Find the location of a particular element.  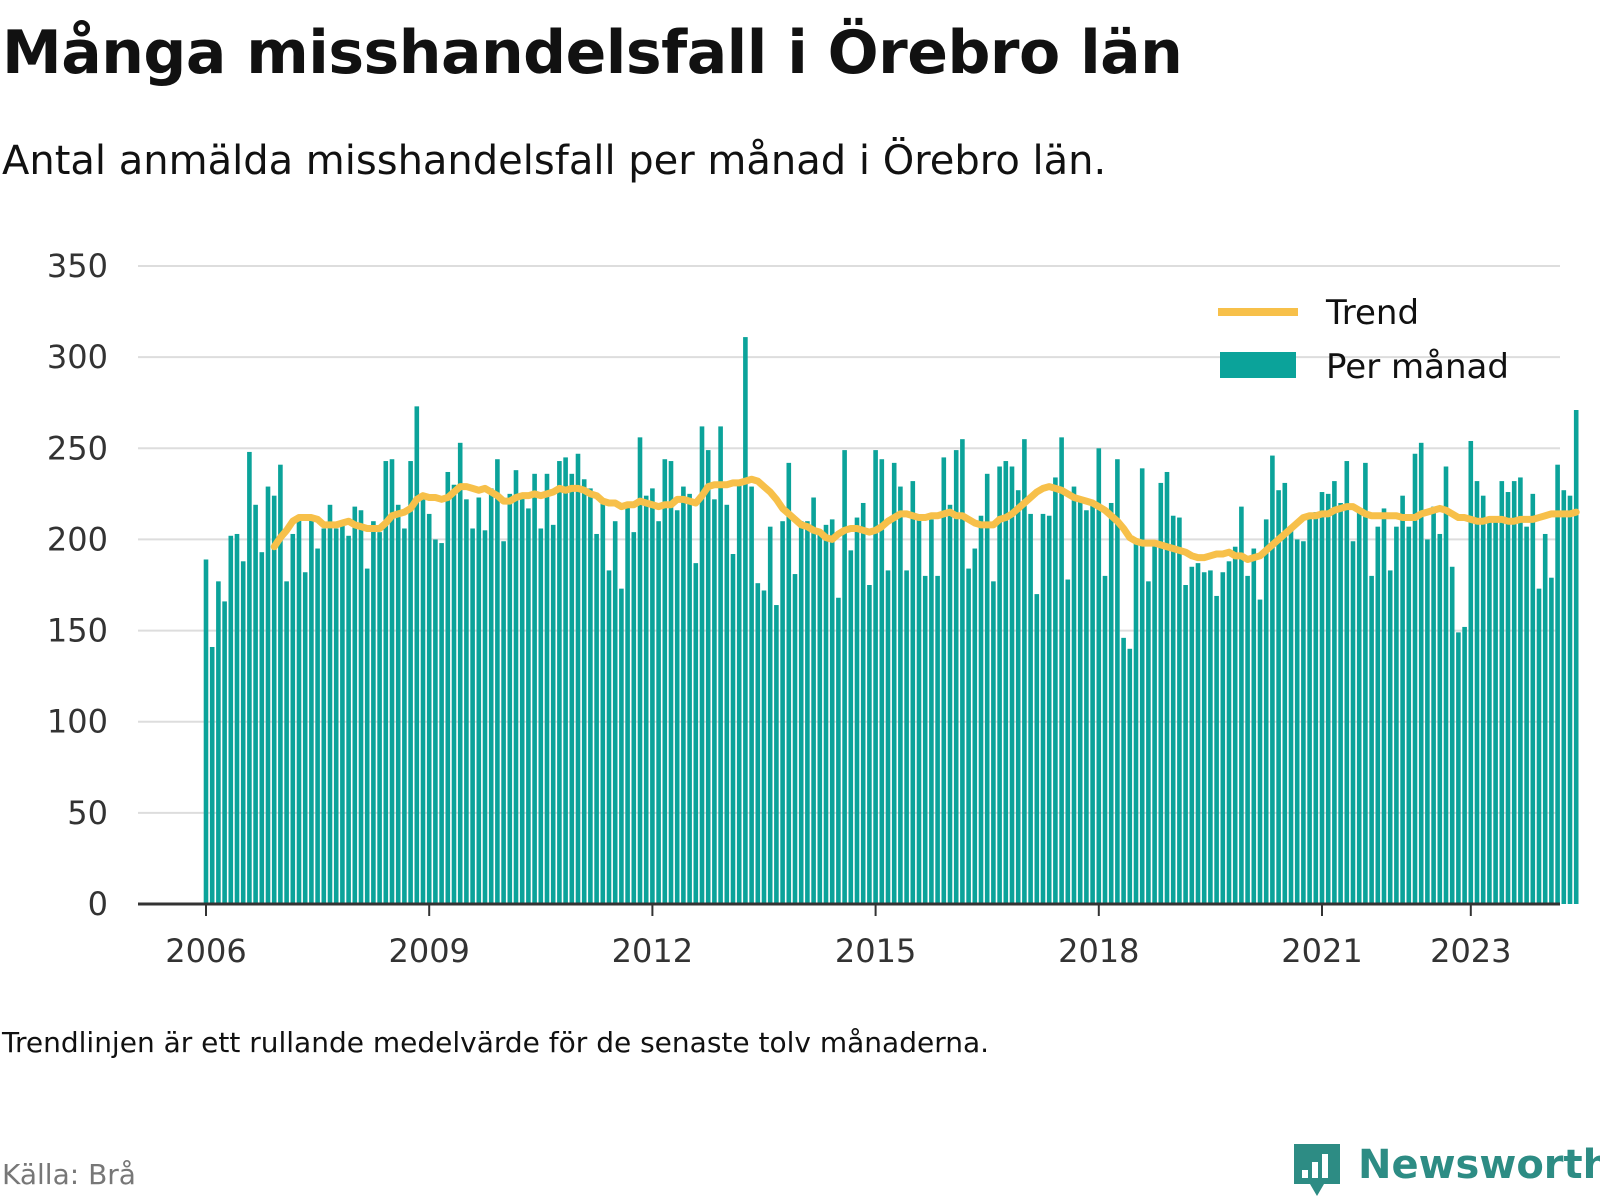

legend-bars-label: Per månad is located at coordinates (1417, 367).